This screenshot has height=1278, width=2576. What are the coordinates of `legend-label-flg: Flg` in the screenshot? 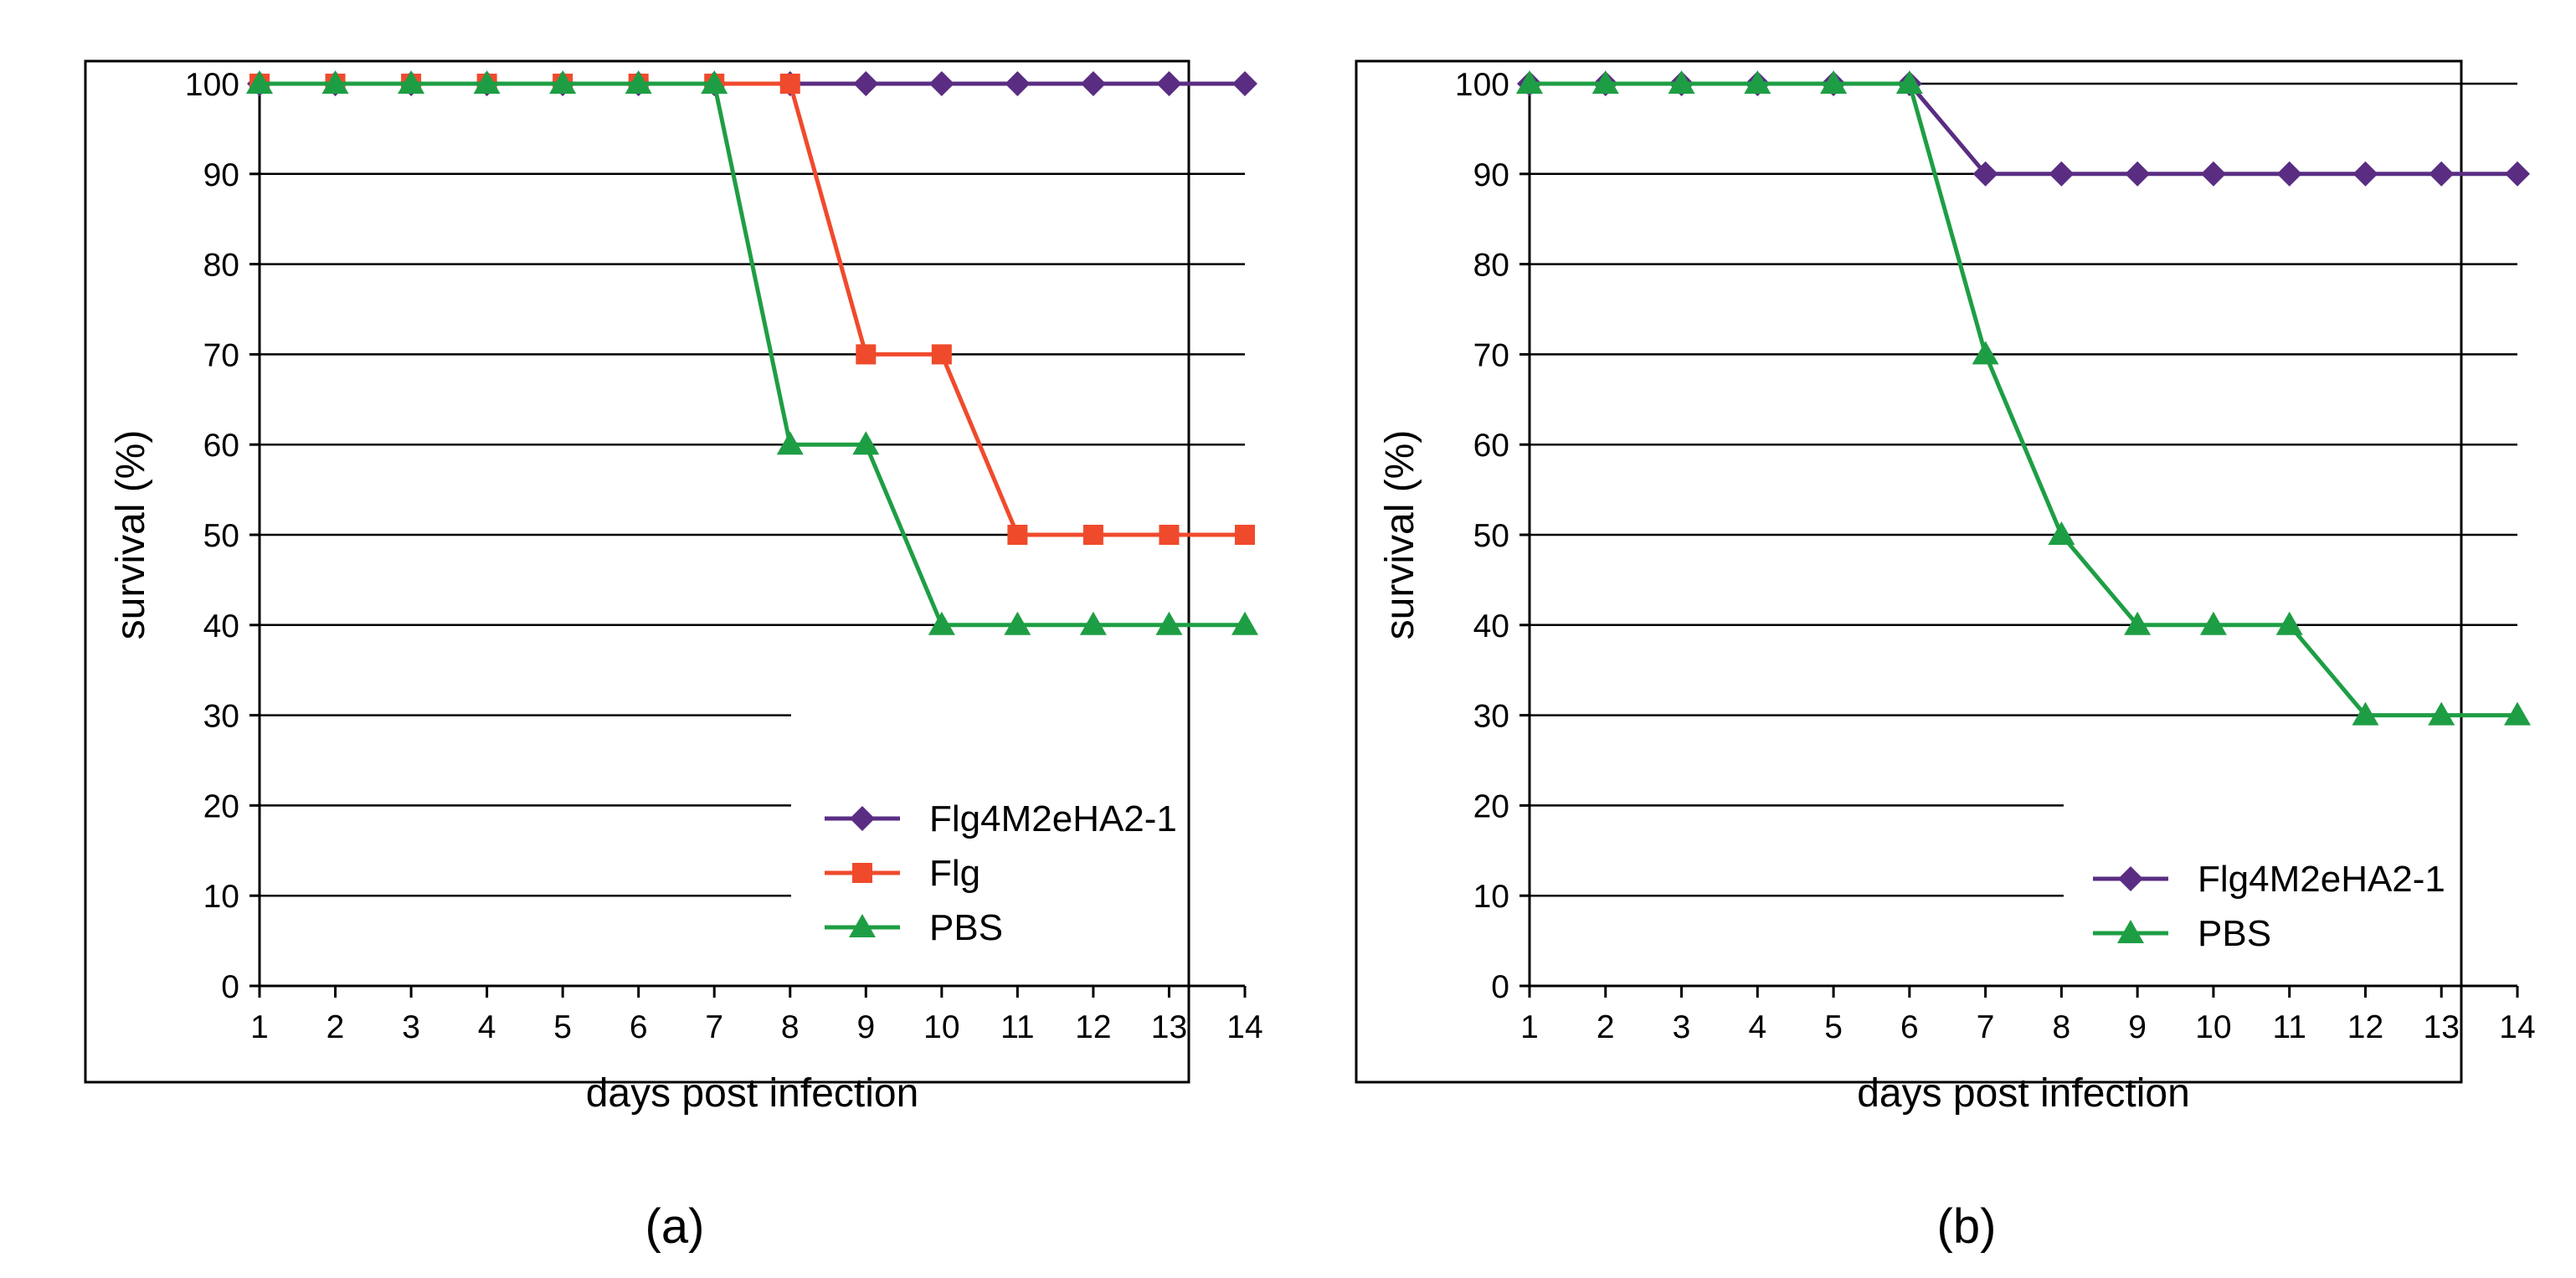 It's located at (954, 873).